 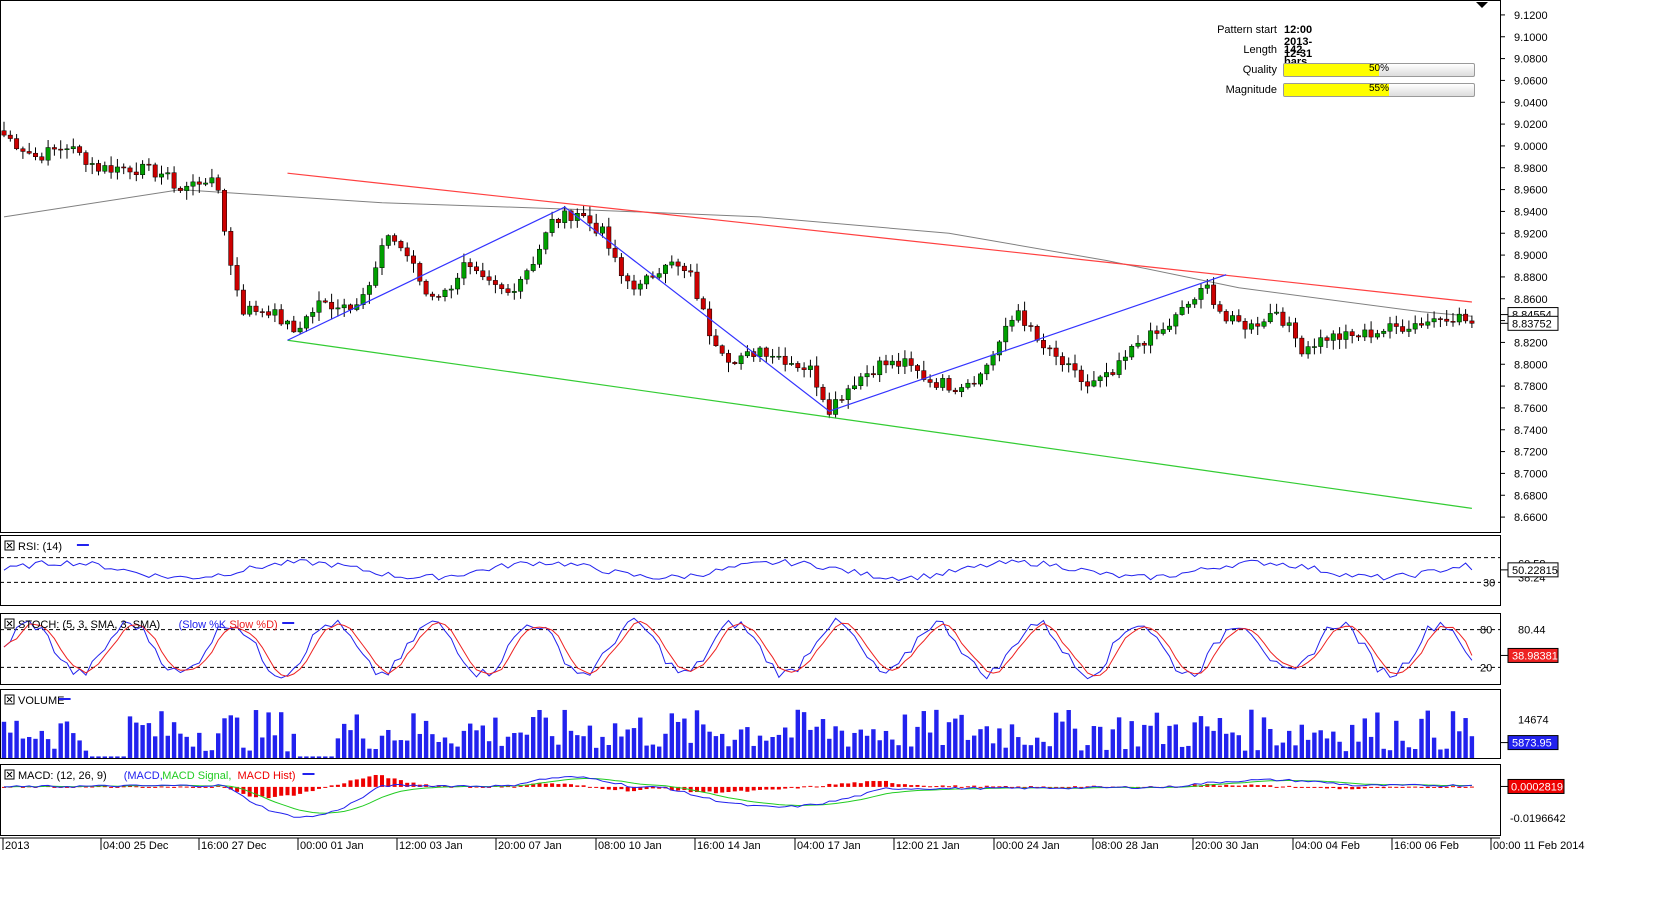 I want to click on volume-bars, so click(x=738, y=733).